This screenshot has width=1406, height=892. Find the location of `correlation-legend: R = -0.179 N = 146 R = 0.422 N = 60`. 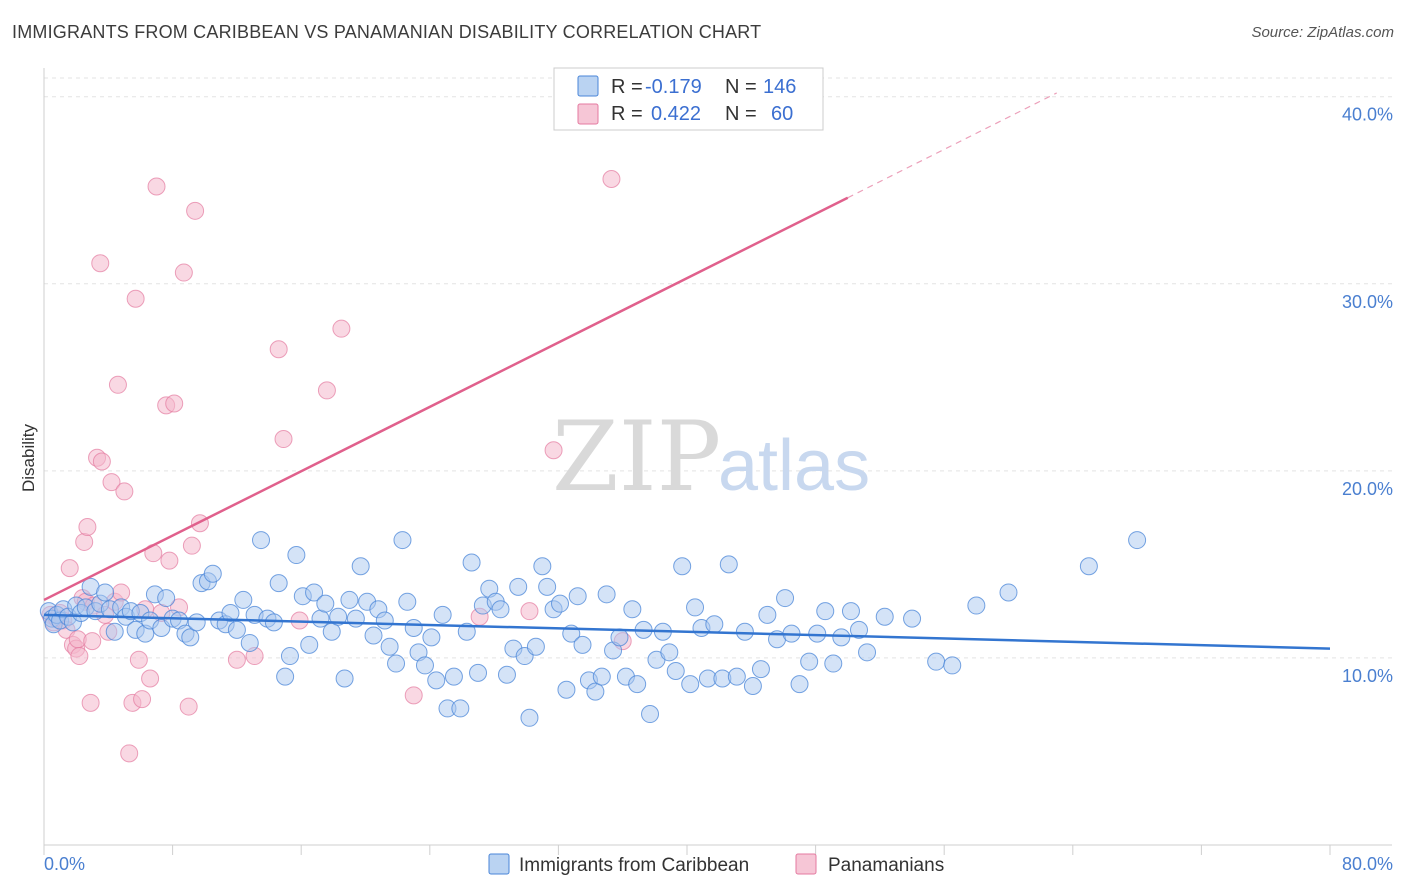

correlation-legend: R = -0.179 N = 146 R = 0.422 N = 60 is located at coordinates (688, 99).